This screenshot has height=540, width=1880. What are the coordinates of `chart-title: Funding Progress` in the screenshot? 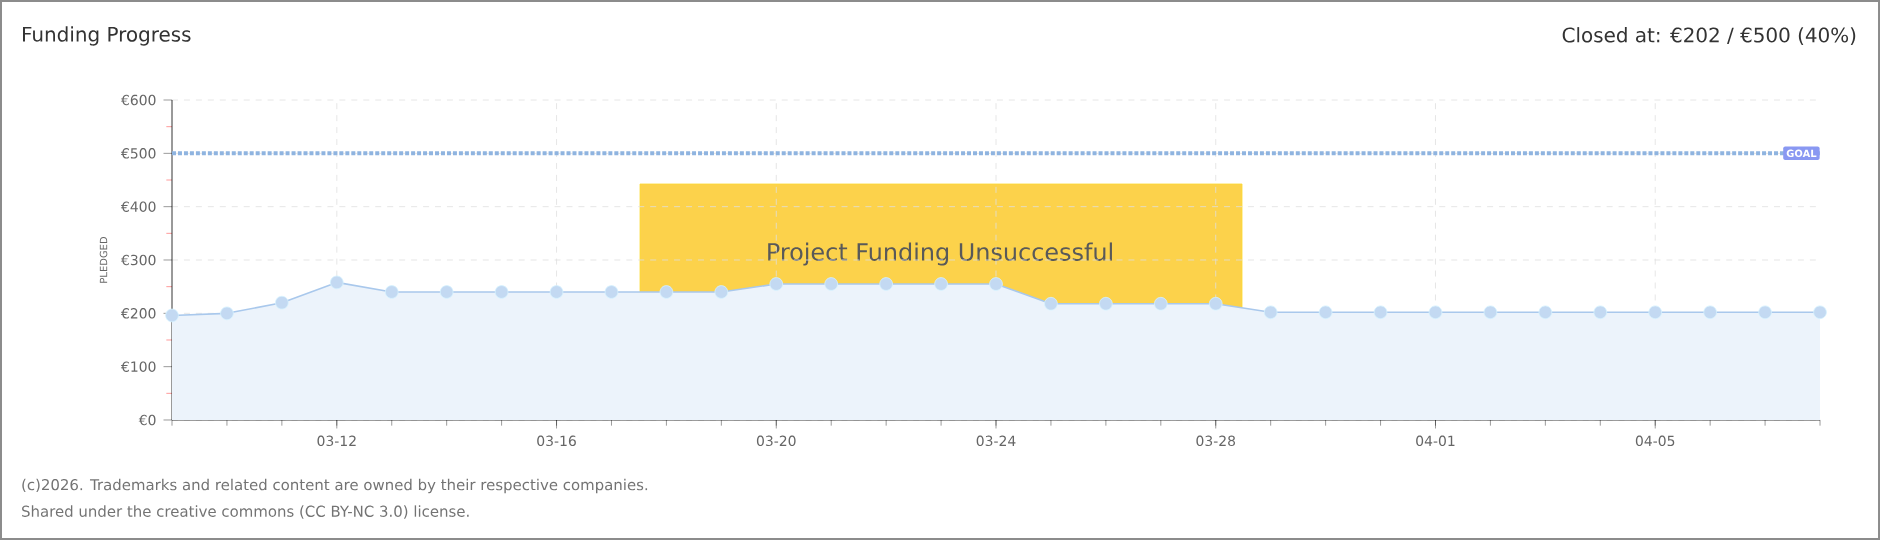 It's located at (107, 36).